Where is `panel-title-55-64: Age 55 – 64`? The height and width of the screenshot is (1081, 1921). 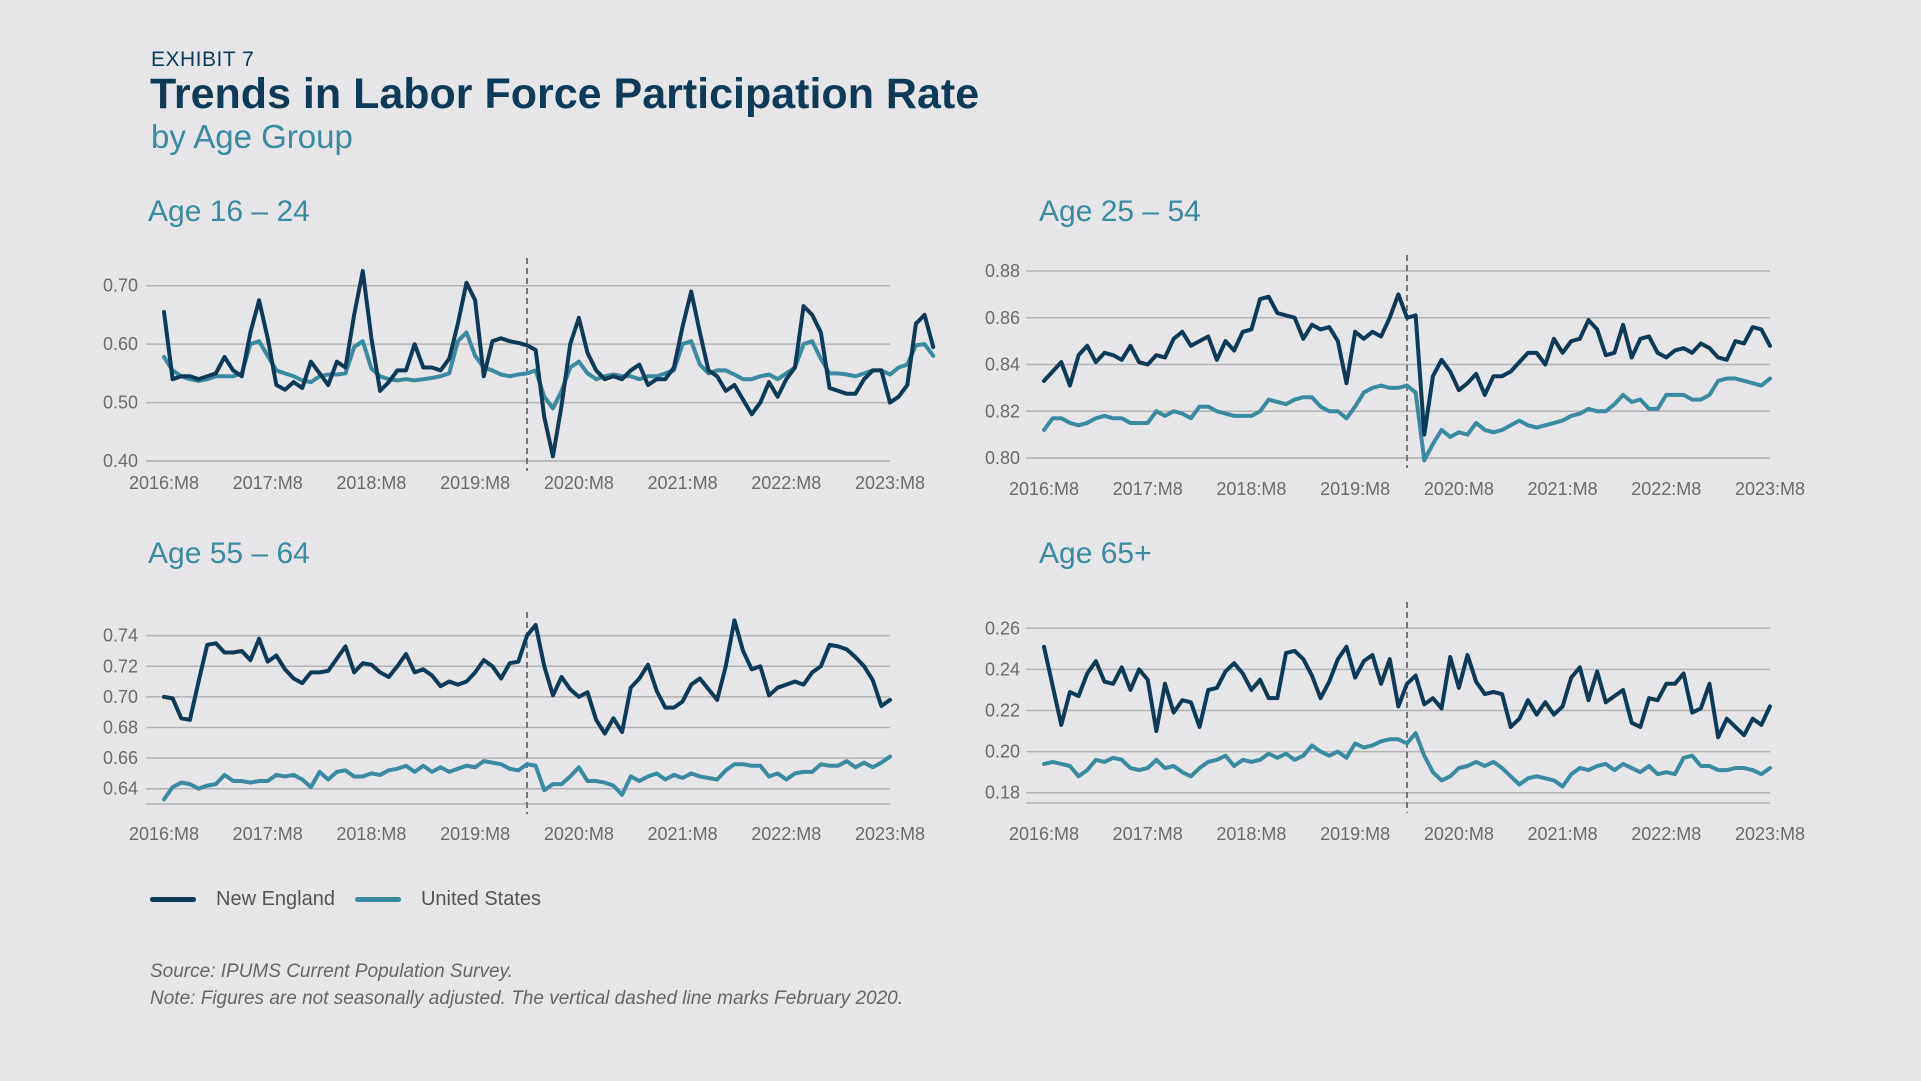
panel-title-55-64: Age 55 – 64 is located at coordinates (229, 553).